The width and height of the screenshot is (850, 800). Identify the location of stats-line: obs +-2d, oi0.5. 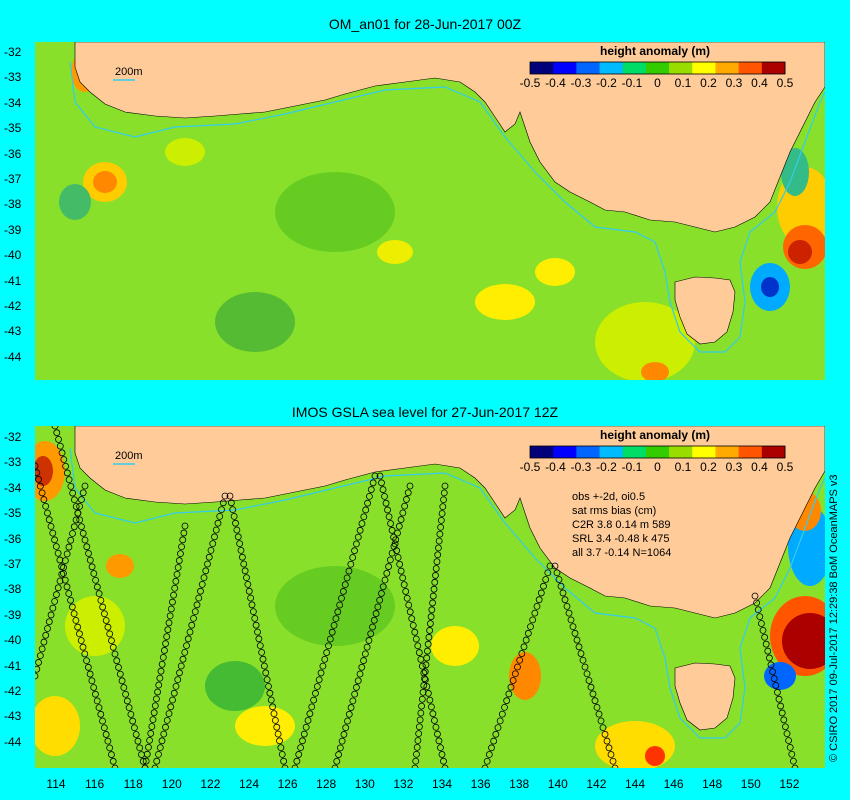
(609, 497).